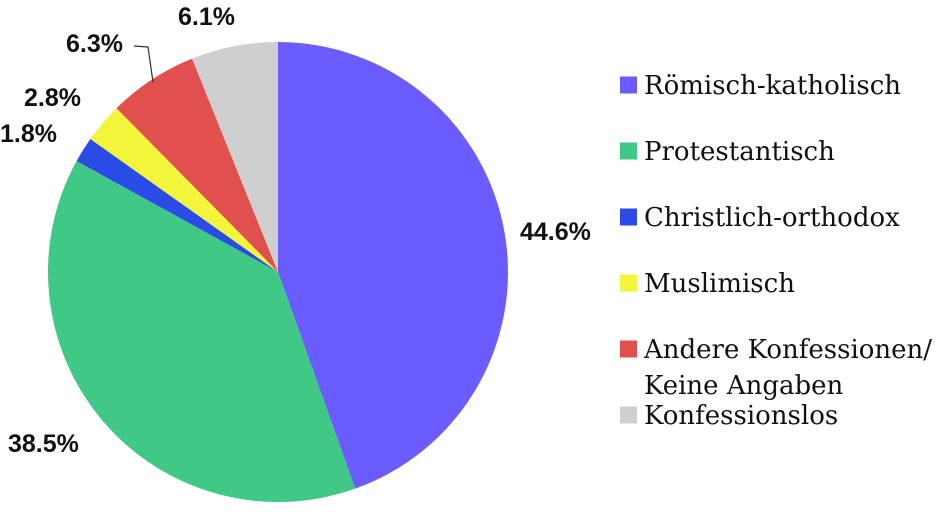 This screenshot has width=946, height=517. Describe the element at coordinates (235, 157) in the screenshot. I see `pie-slice-konfessionslos` at that location.